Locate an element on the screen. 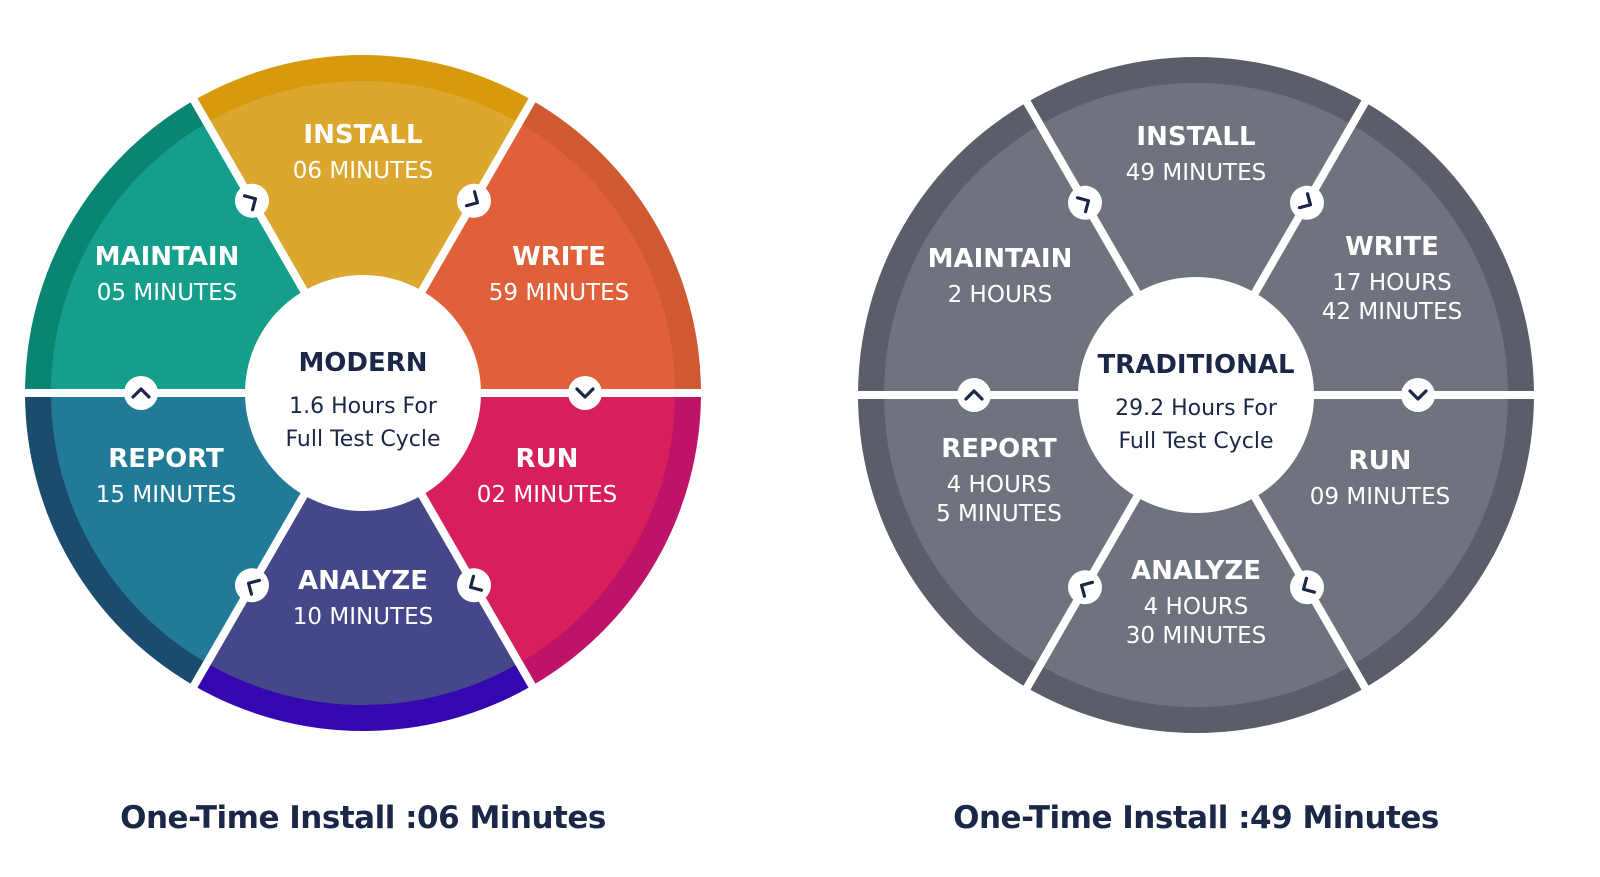 Image resolution: width=1600 pixels, height=877 pixels. traditional-caption: One-Time Install :49 Minutes is located at coordinates (1196, 818).